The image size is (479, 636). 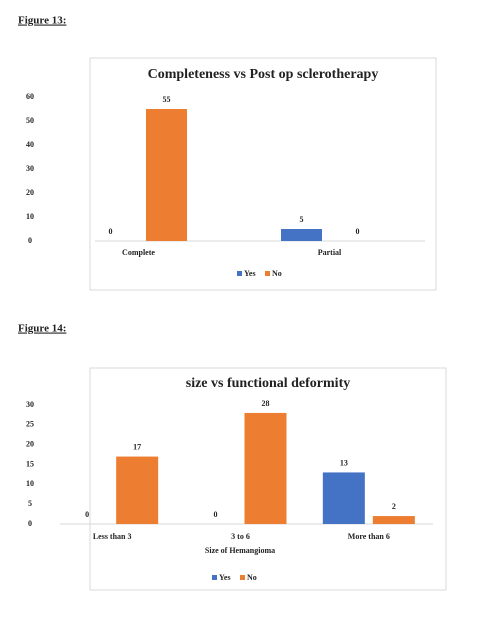 What do you see at coordinates (394, 506) in the screenshot?
I see `data-label: 2` at bounding box center [394, 506].